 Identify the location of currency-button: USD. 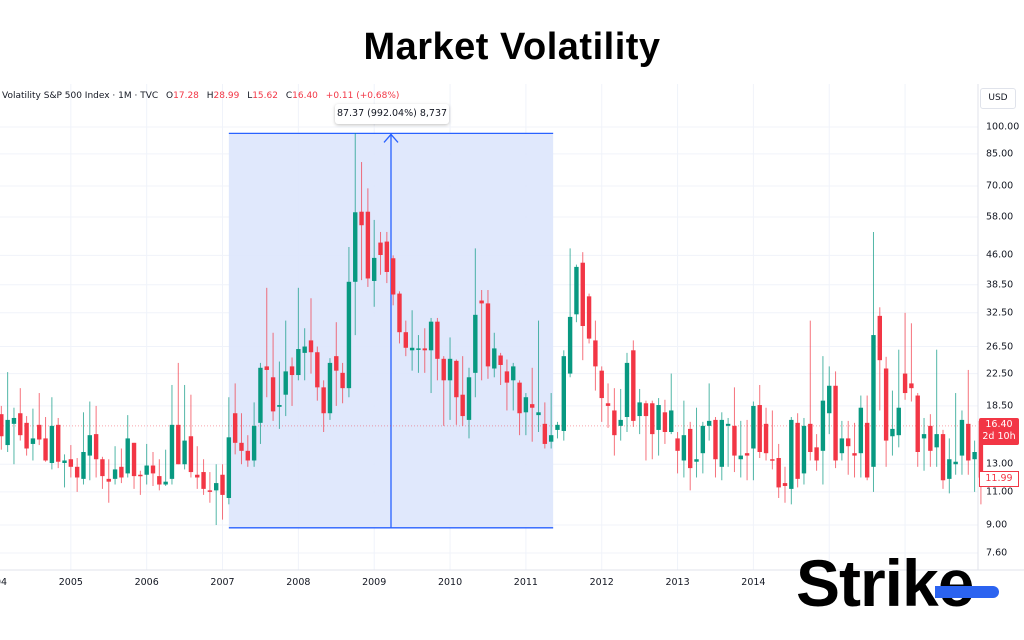
(998, 98).